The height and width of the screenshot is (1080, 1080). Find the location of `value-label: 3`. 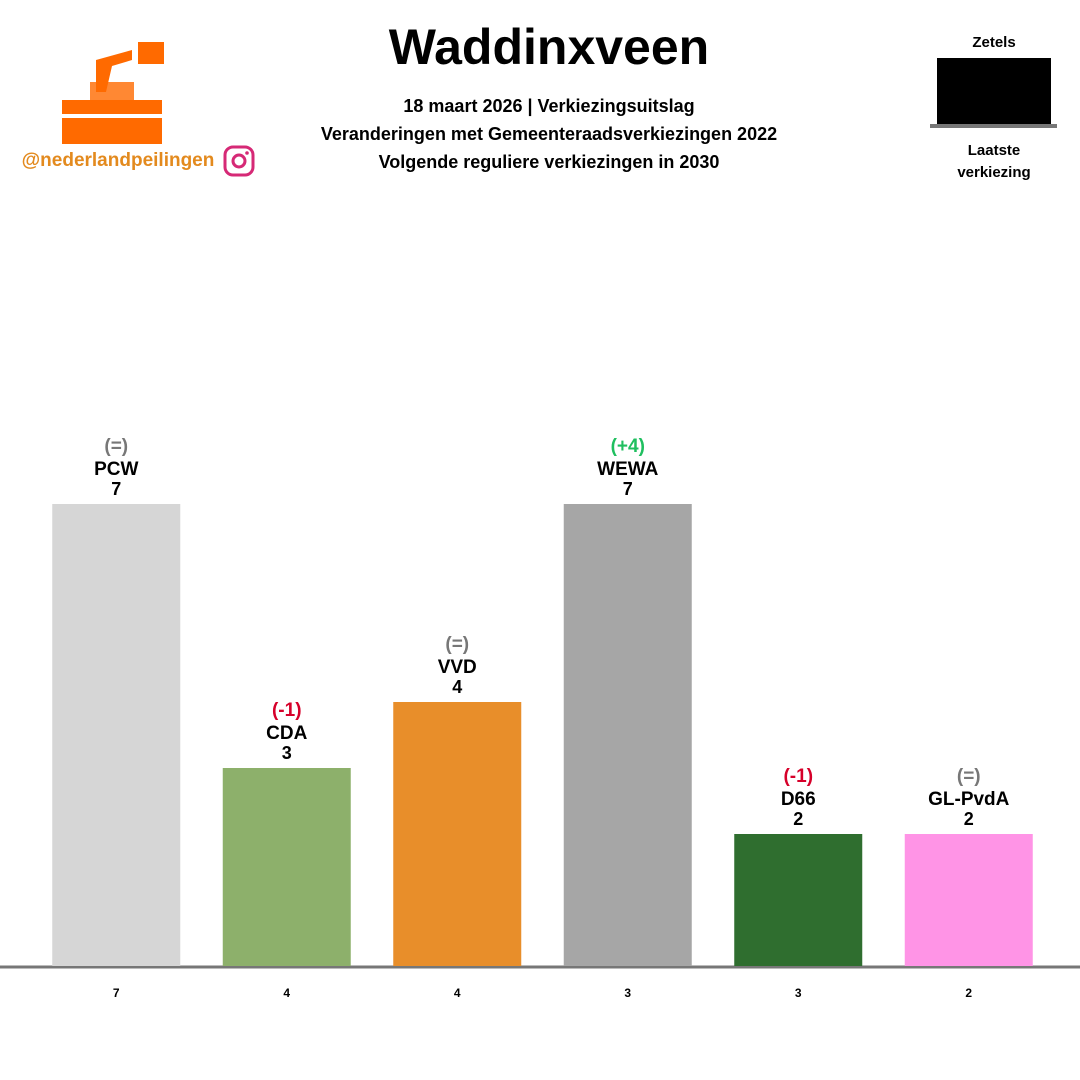

value-label: 3 is located at coordinates (287, 753).